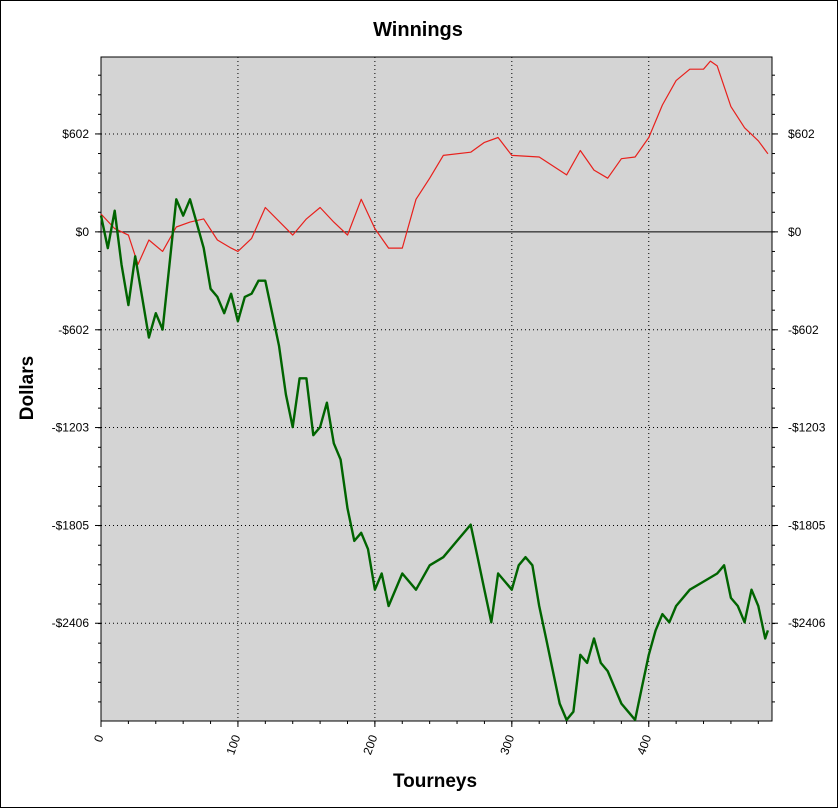 Image resolution: width=838 pixels, height=808 pixels. What do you see at coordinates (73, 330) in the screenshot?
I see `y-tick-label-left: -$602` at bounding box center [73, 330].